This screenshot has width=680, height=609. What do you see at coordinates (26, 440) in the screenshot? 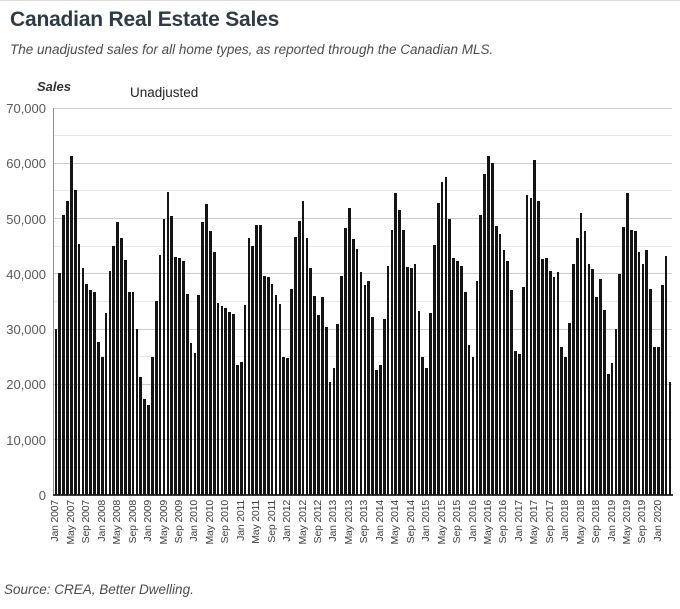
I see `y-axis-tick-label: 10,000` at bounding box center [26, 440].